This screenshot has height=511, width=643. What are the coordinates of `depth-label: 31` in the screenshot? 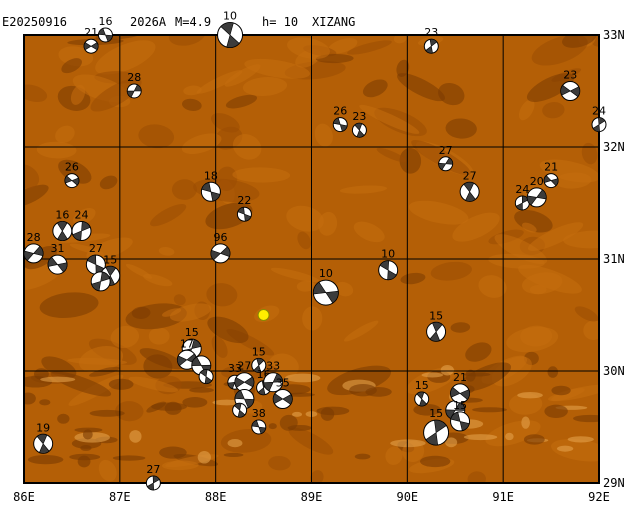 It's located at (58, 248).